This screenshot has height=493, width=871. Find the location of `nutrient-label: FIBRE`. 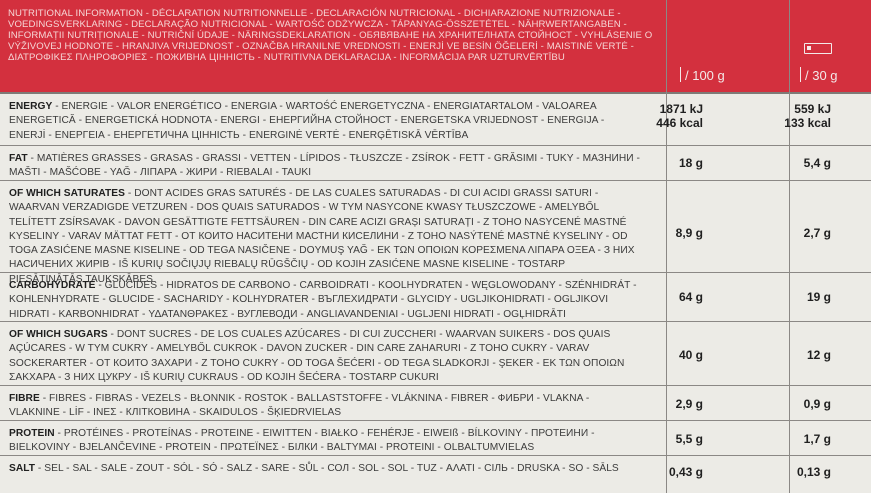

nutrient-label: FIBRE is located at coordinates (24, 398).